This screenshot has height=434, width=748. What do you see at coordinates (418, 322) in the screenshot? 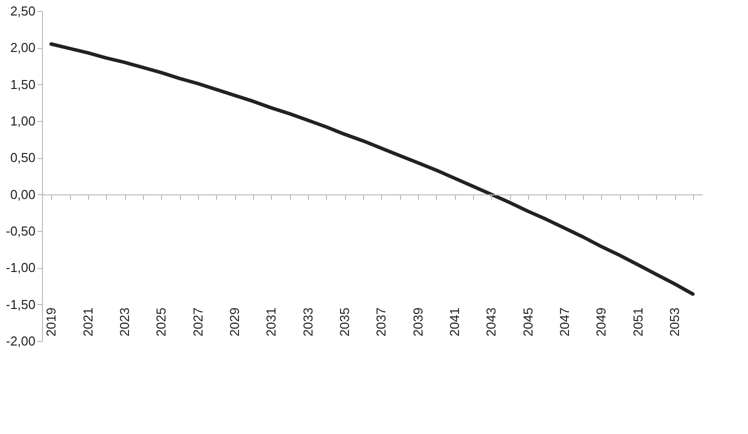
I see `x-tick-label: 2039` at bounding box center [418, 322].